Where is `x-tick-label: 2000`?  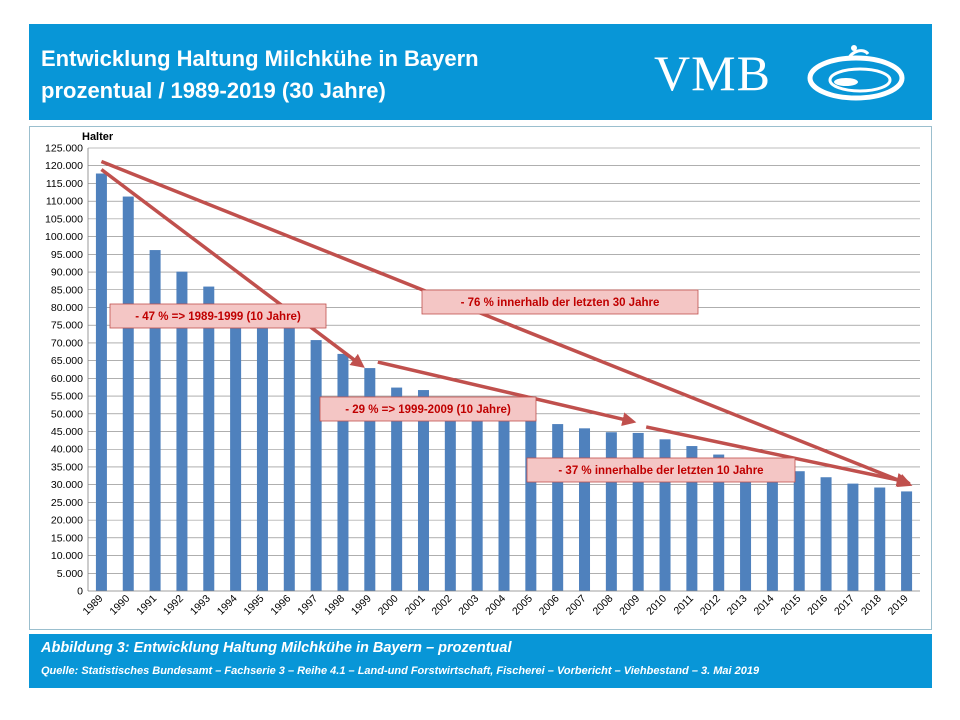
x-tick-label: 2000 is located at coordinates (388, 605).